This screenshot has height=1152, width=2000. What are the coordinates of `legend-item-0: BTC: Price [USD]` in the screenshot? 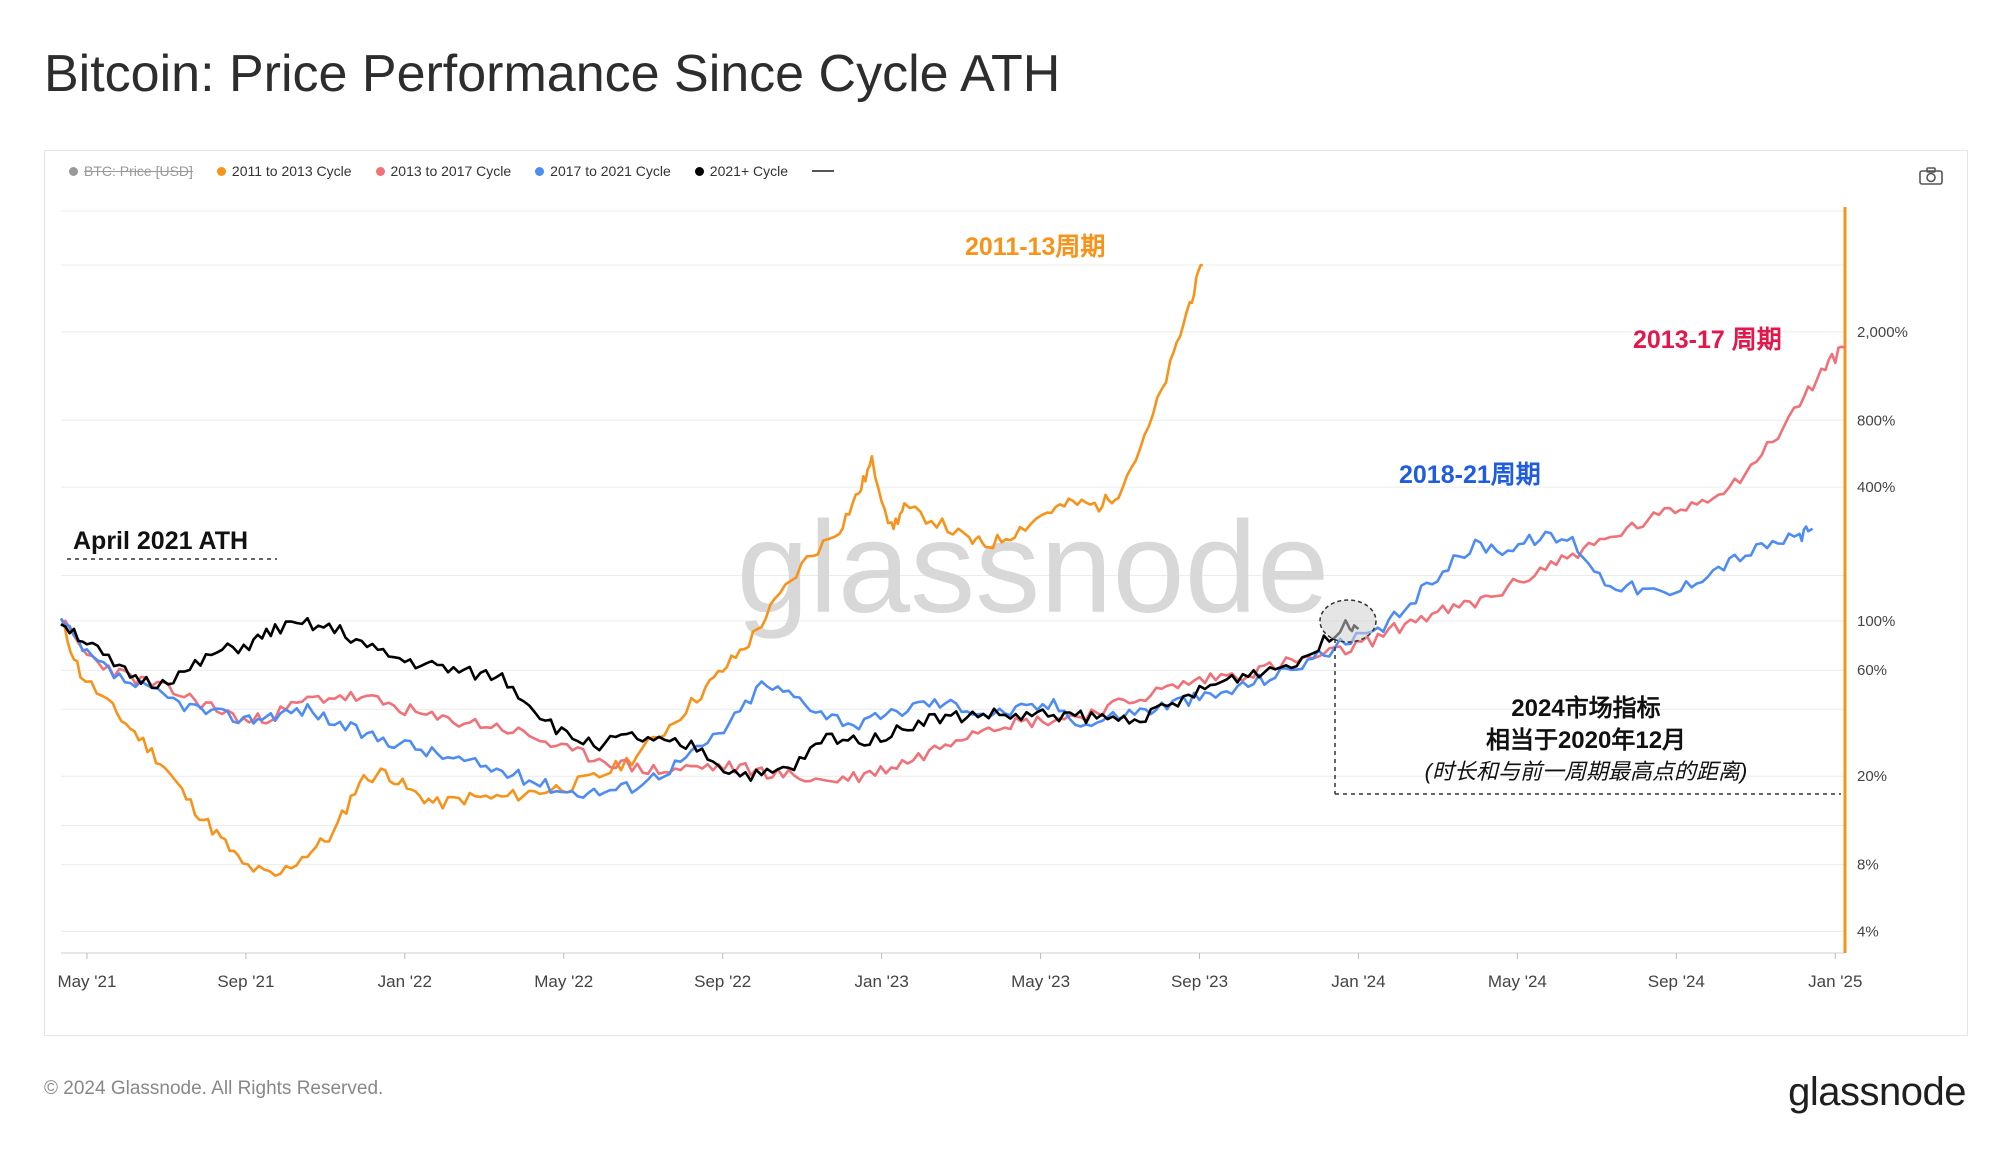 It's located at (131, 171).